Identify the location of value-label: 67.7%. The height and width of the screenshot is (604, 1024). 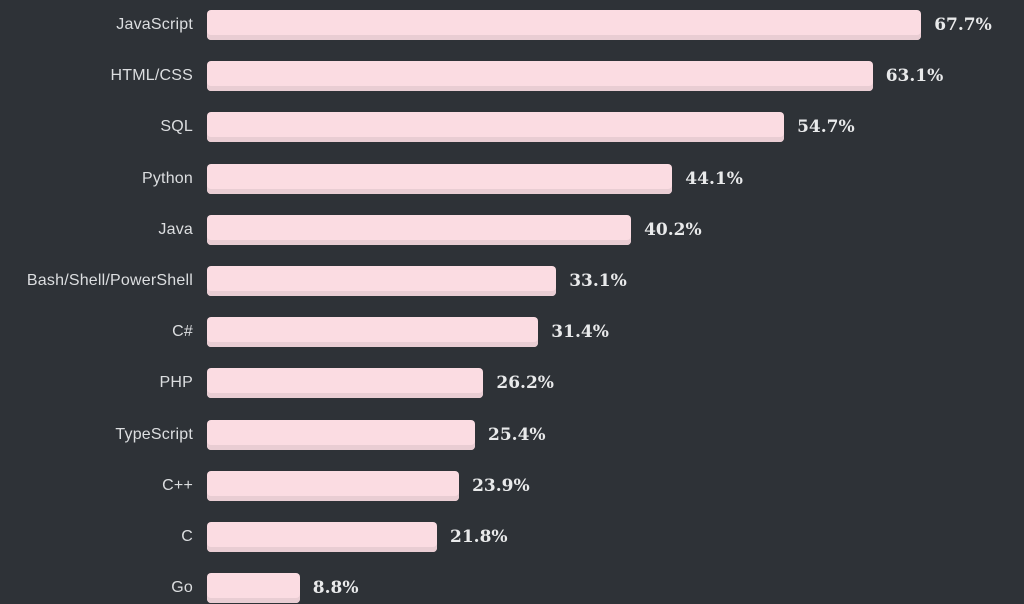
(963, 25).